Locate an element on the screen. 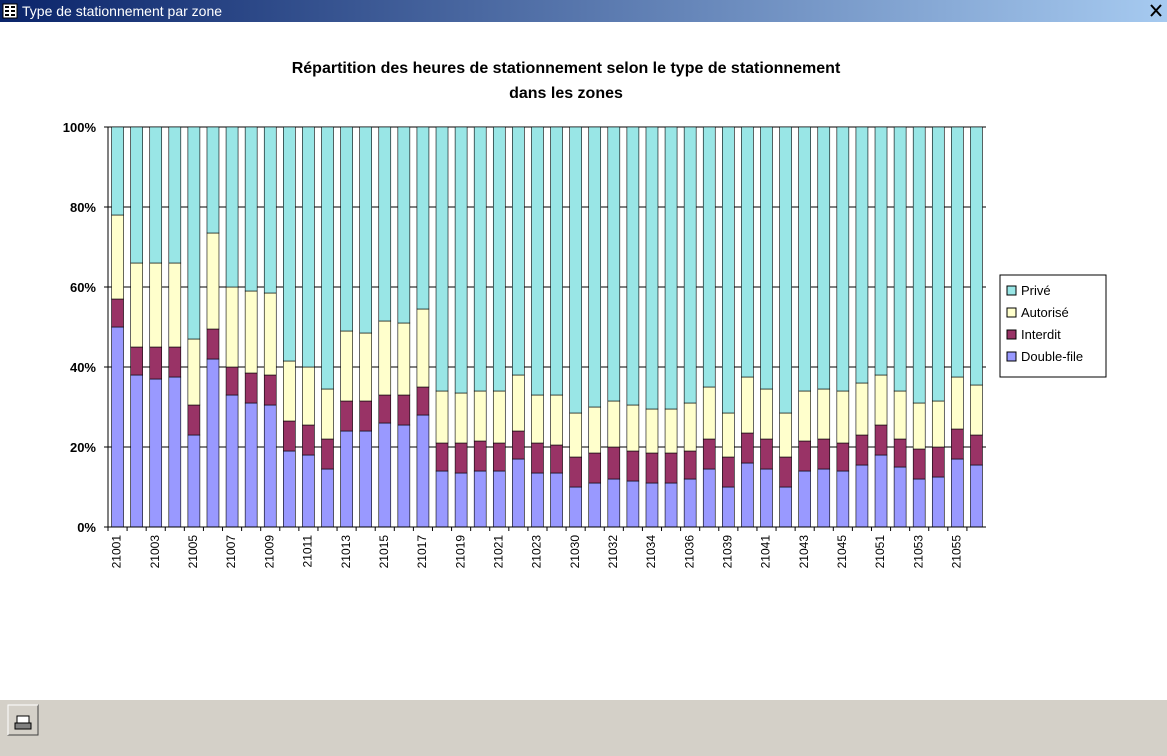 Image resolution: width=1167 pixels, height=756 pixels. close-button is located at coordinates (1156, 10).